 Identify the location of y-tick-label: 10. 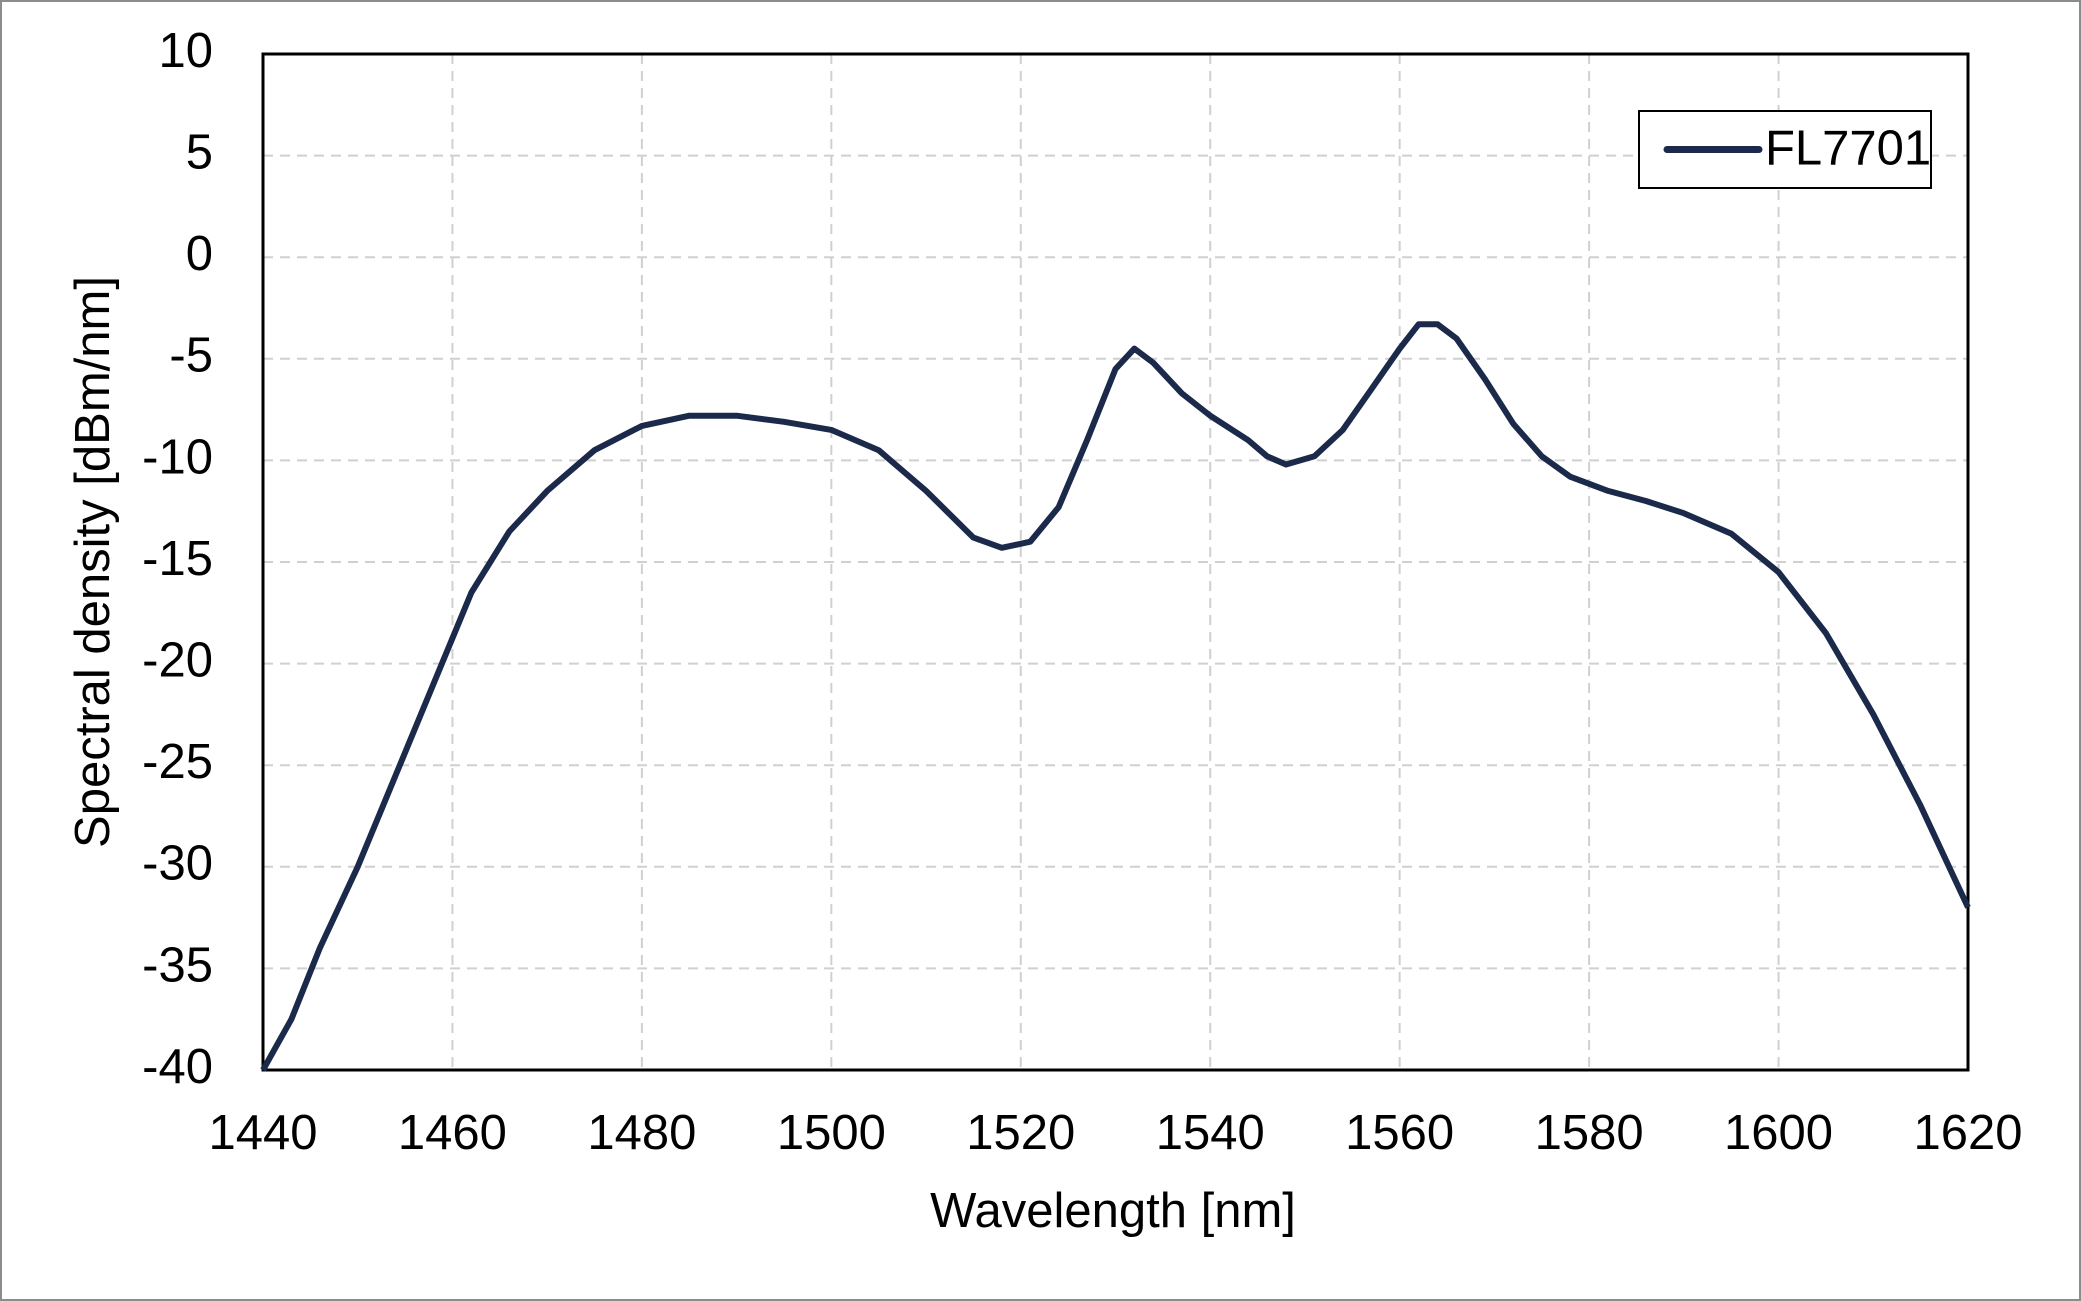
(185, 51).